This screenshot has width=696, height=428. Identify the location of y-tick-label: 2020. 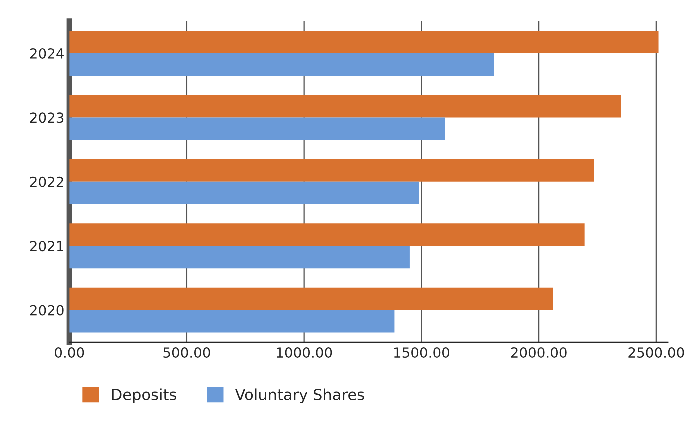
(47, 310).